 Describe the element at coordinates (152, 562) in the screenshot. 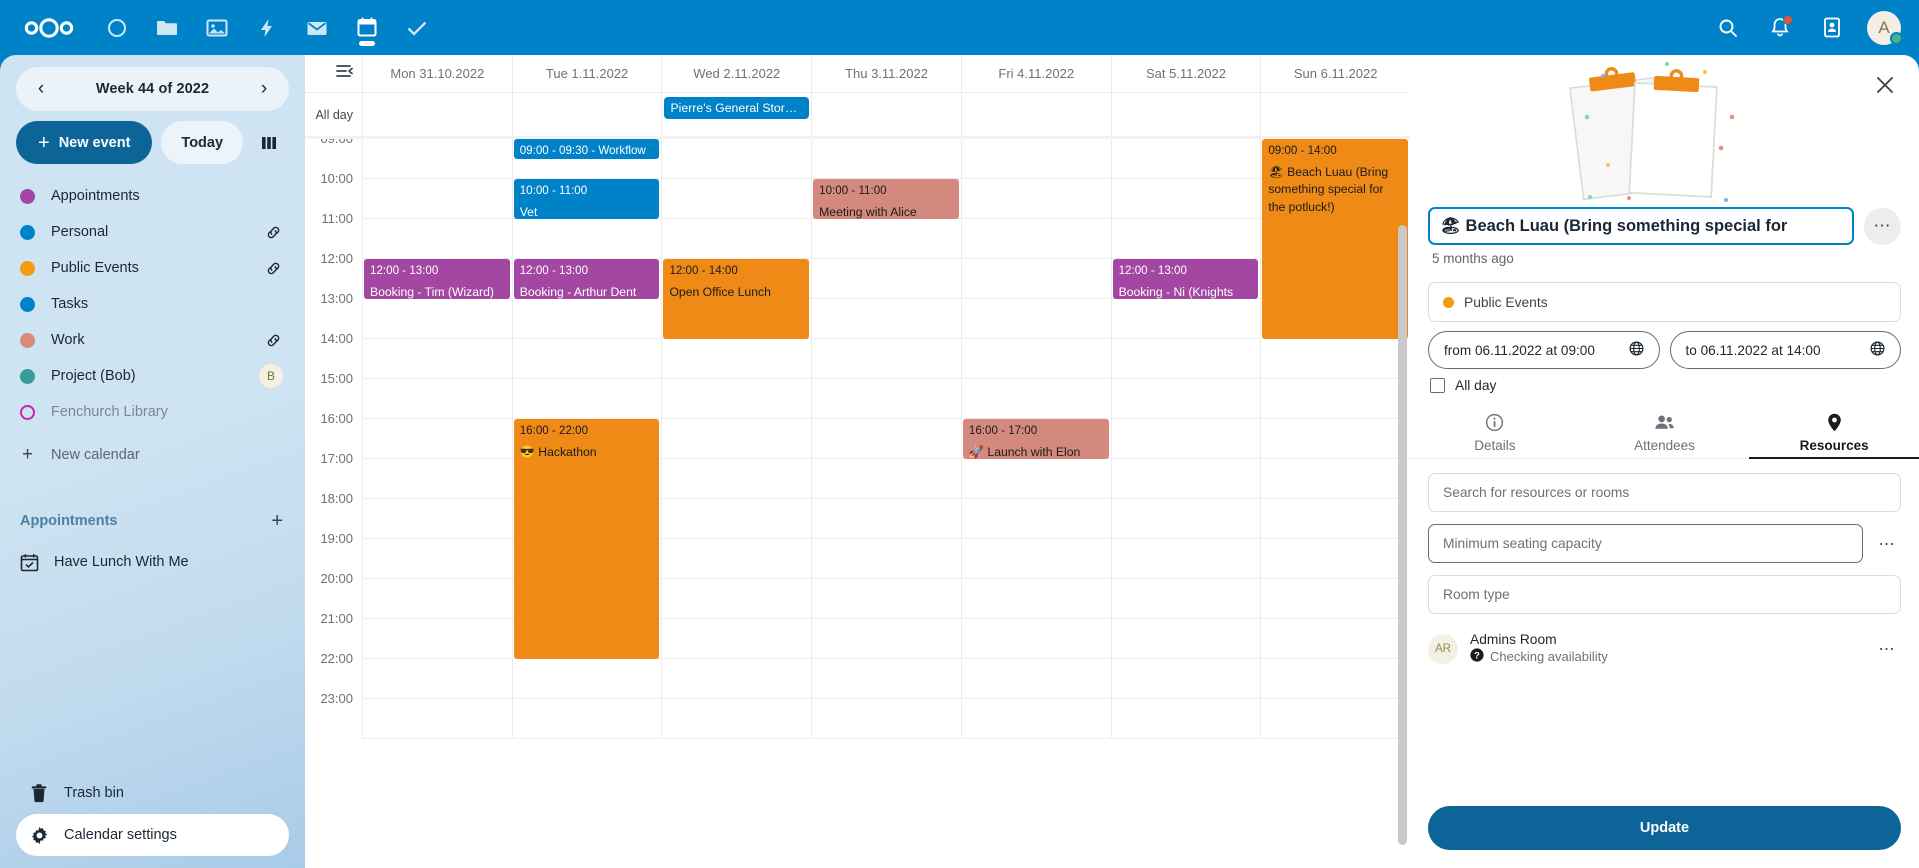

I see `appointment-item-lunch: Have Lunch With Me` at that location.